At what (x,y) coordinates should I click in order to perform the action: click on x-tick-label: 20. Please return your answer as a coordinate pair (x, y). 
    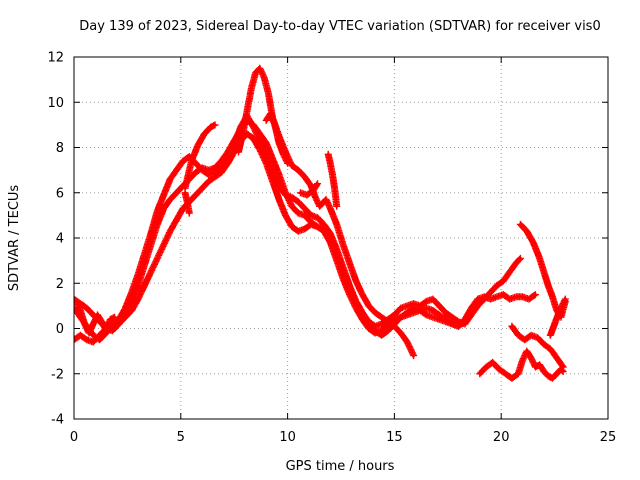
    Looking at the image, I should click on (501, 437).